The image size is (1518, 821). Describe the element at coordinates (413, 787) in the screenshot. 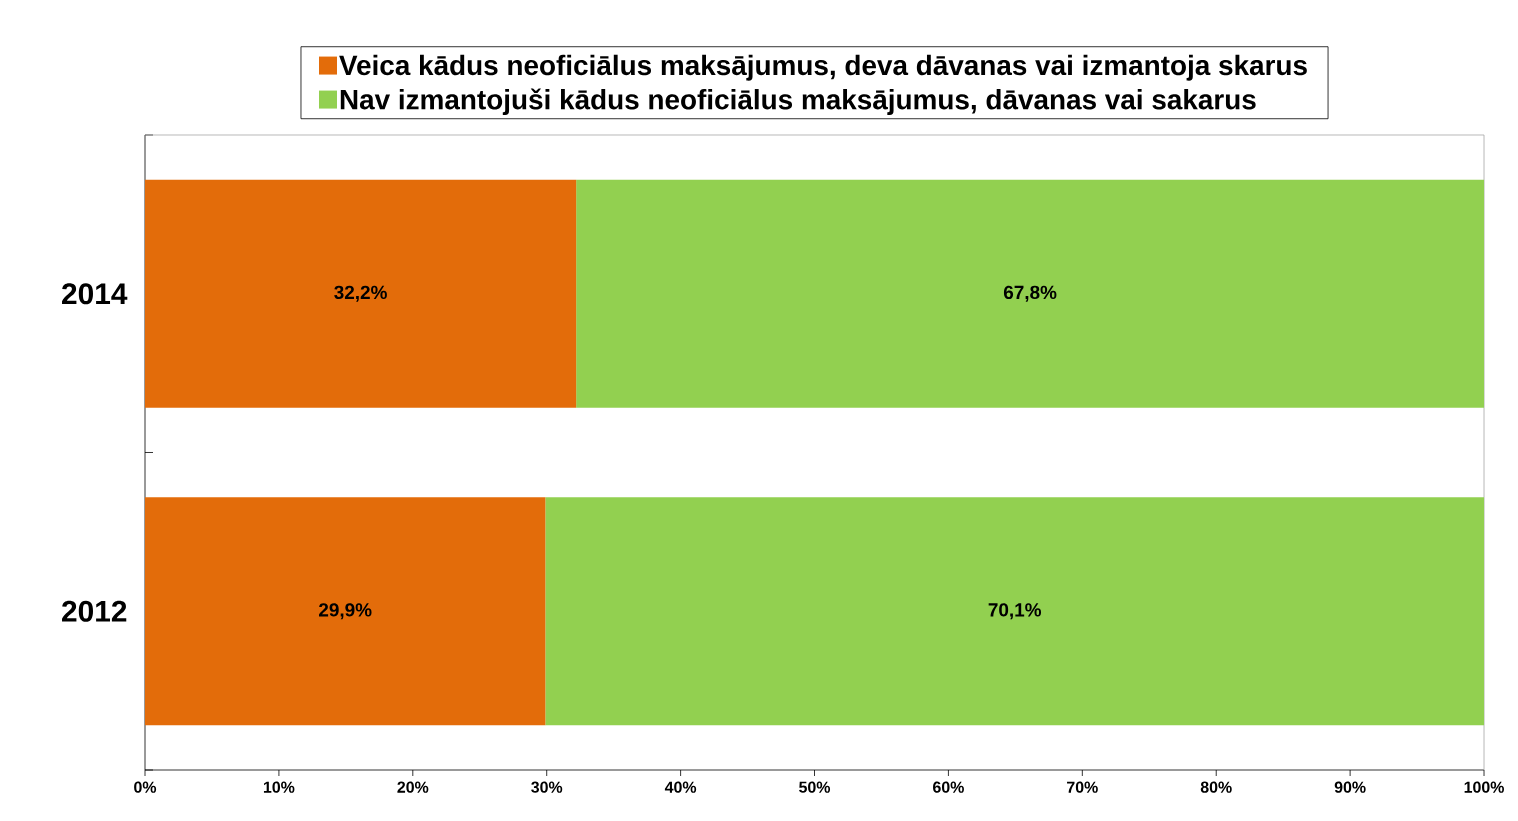

I see `x-tick-label: 20%` at that location.